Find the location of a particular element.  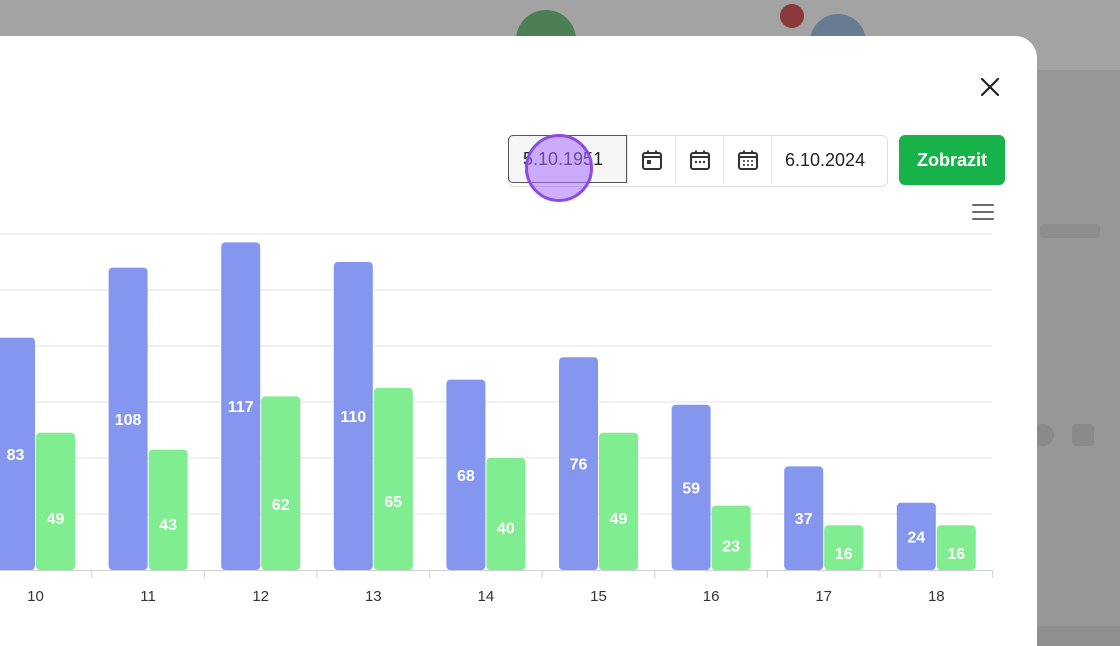

x-tick-label: 11 is located at coordinates (148, 596).